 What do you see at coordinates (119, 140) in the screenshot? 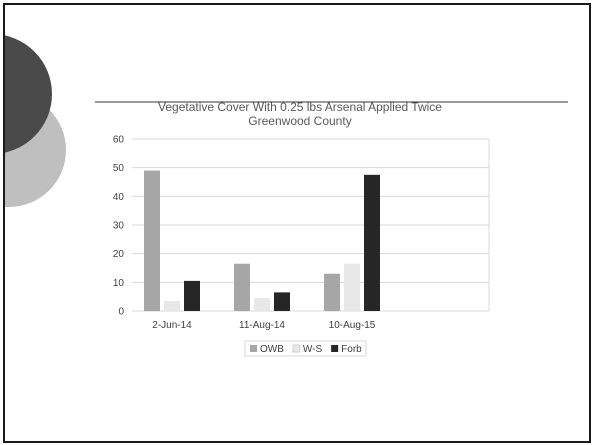
I see `y-tick-label: 60` at bounding box center [119, 140].